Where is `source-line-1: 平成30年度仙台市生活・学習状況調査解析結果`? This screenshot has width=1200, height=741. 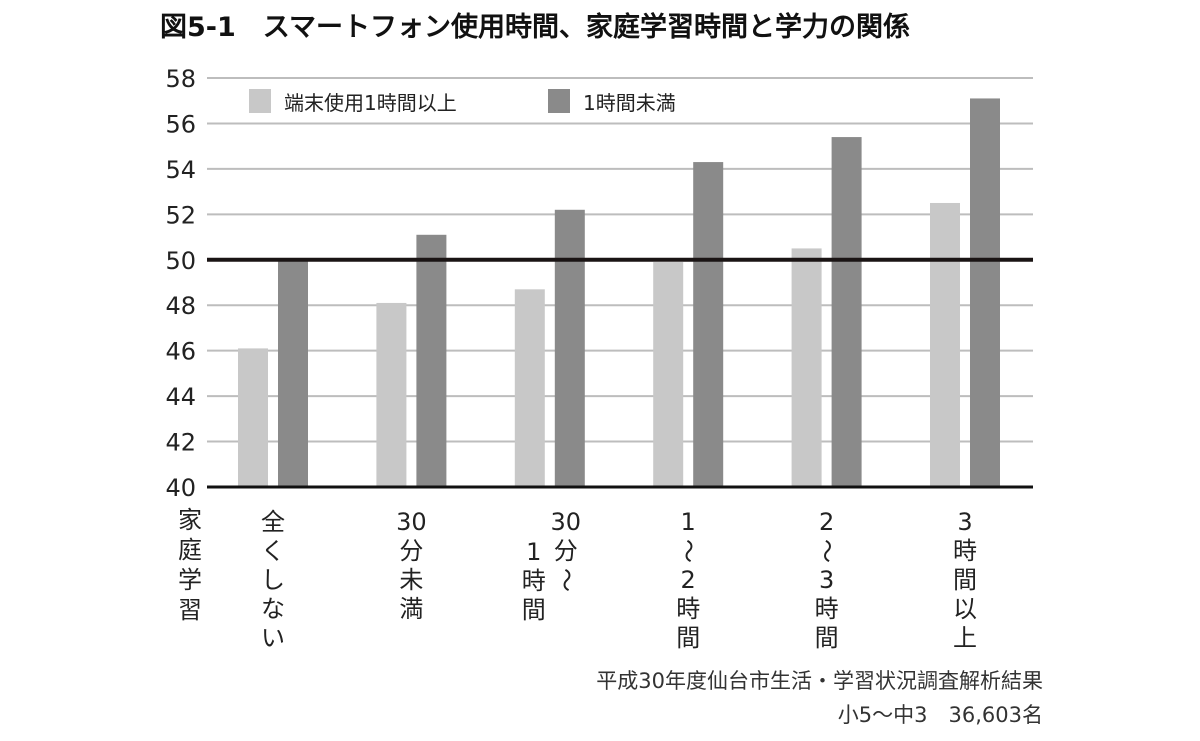
source-line-1: 平成30年度仙台市生活・学習状況調査解析結果 is located at coordinates (819, 681).